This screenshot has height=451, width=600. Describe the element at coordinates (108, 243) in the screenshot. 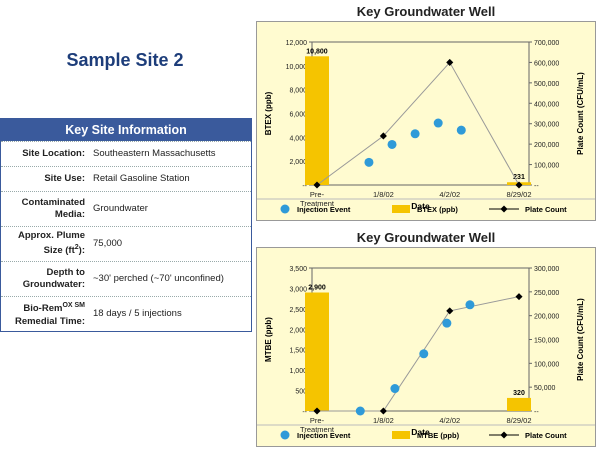

I see `info-value: 75,000` at that location.